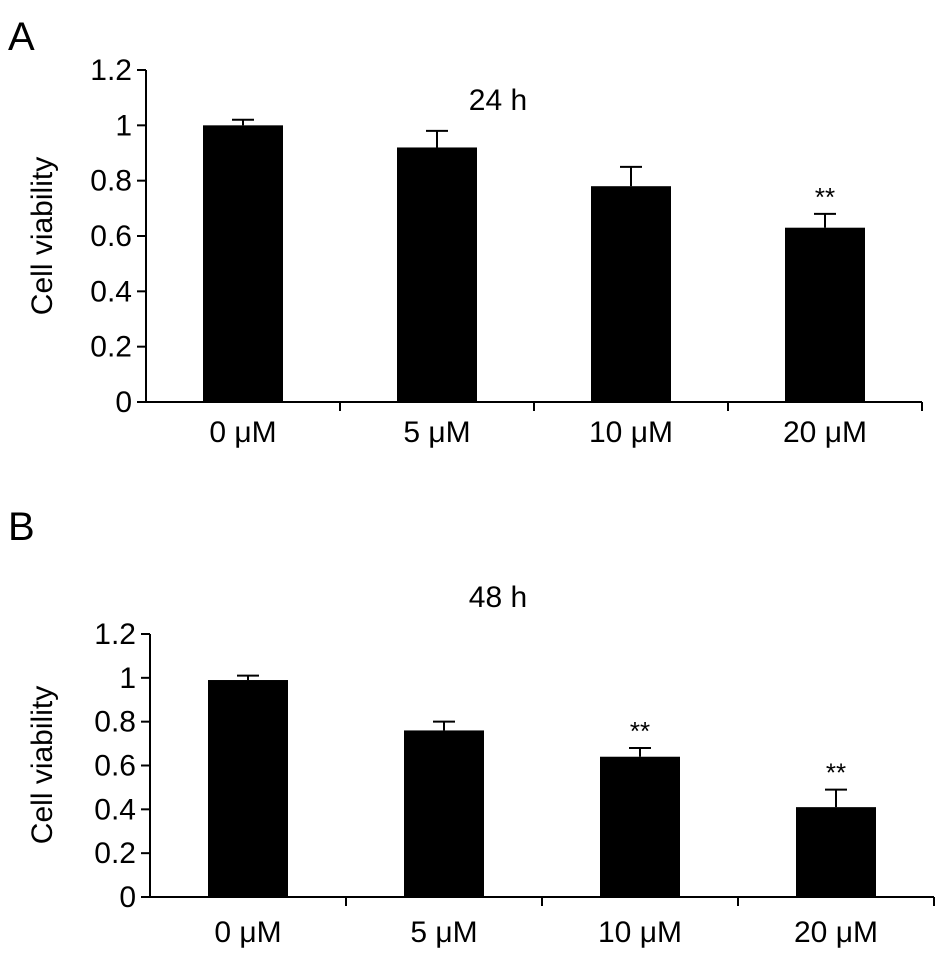 The image size is (944, 978). I want to click on panel-letter-a: A, so click(21, 37).